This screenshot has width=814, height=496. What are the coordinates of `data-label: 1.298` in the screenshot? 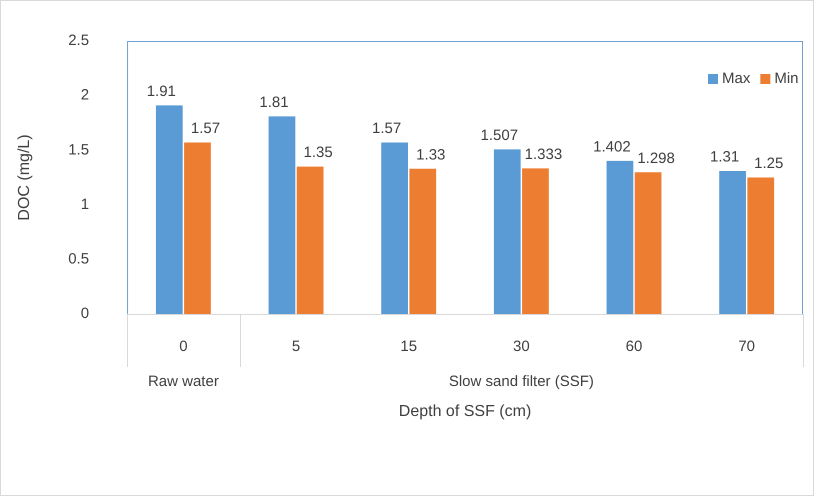 It's located at (656, 158).